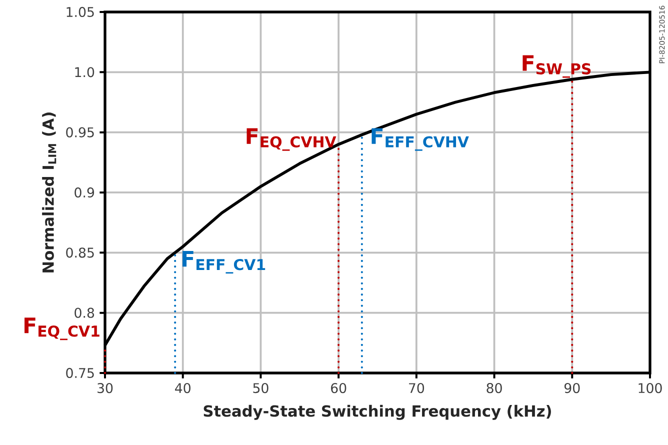 This screenshot has width=668, height=445. I want to click on x-tick-label: 50, so click(260, 388).